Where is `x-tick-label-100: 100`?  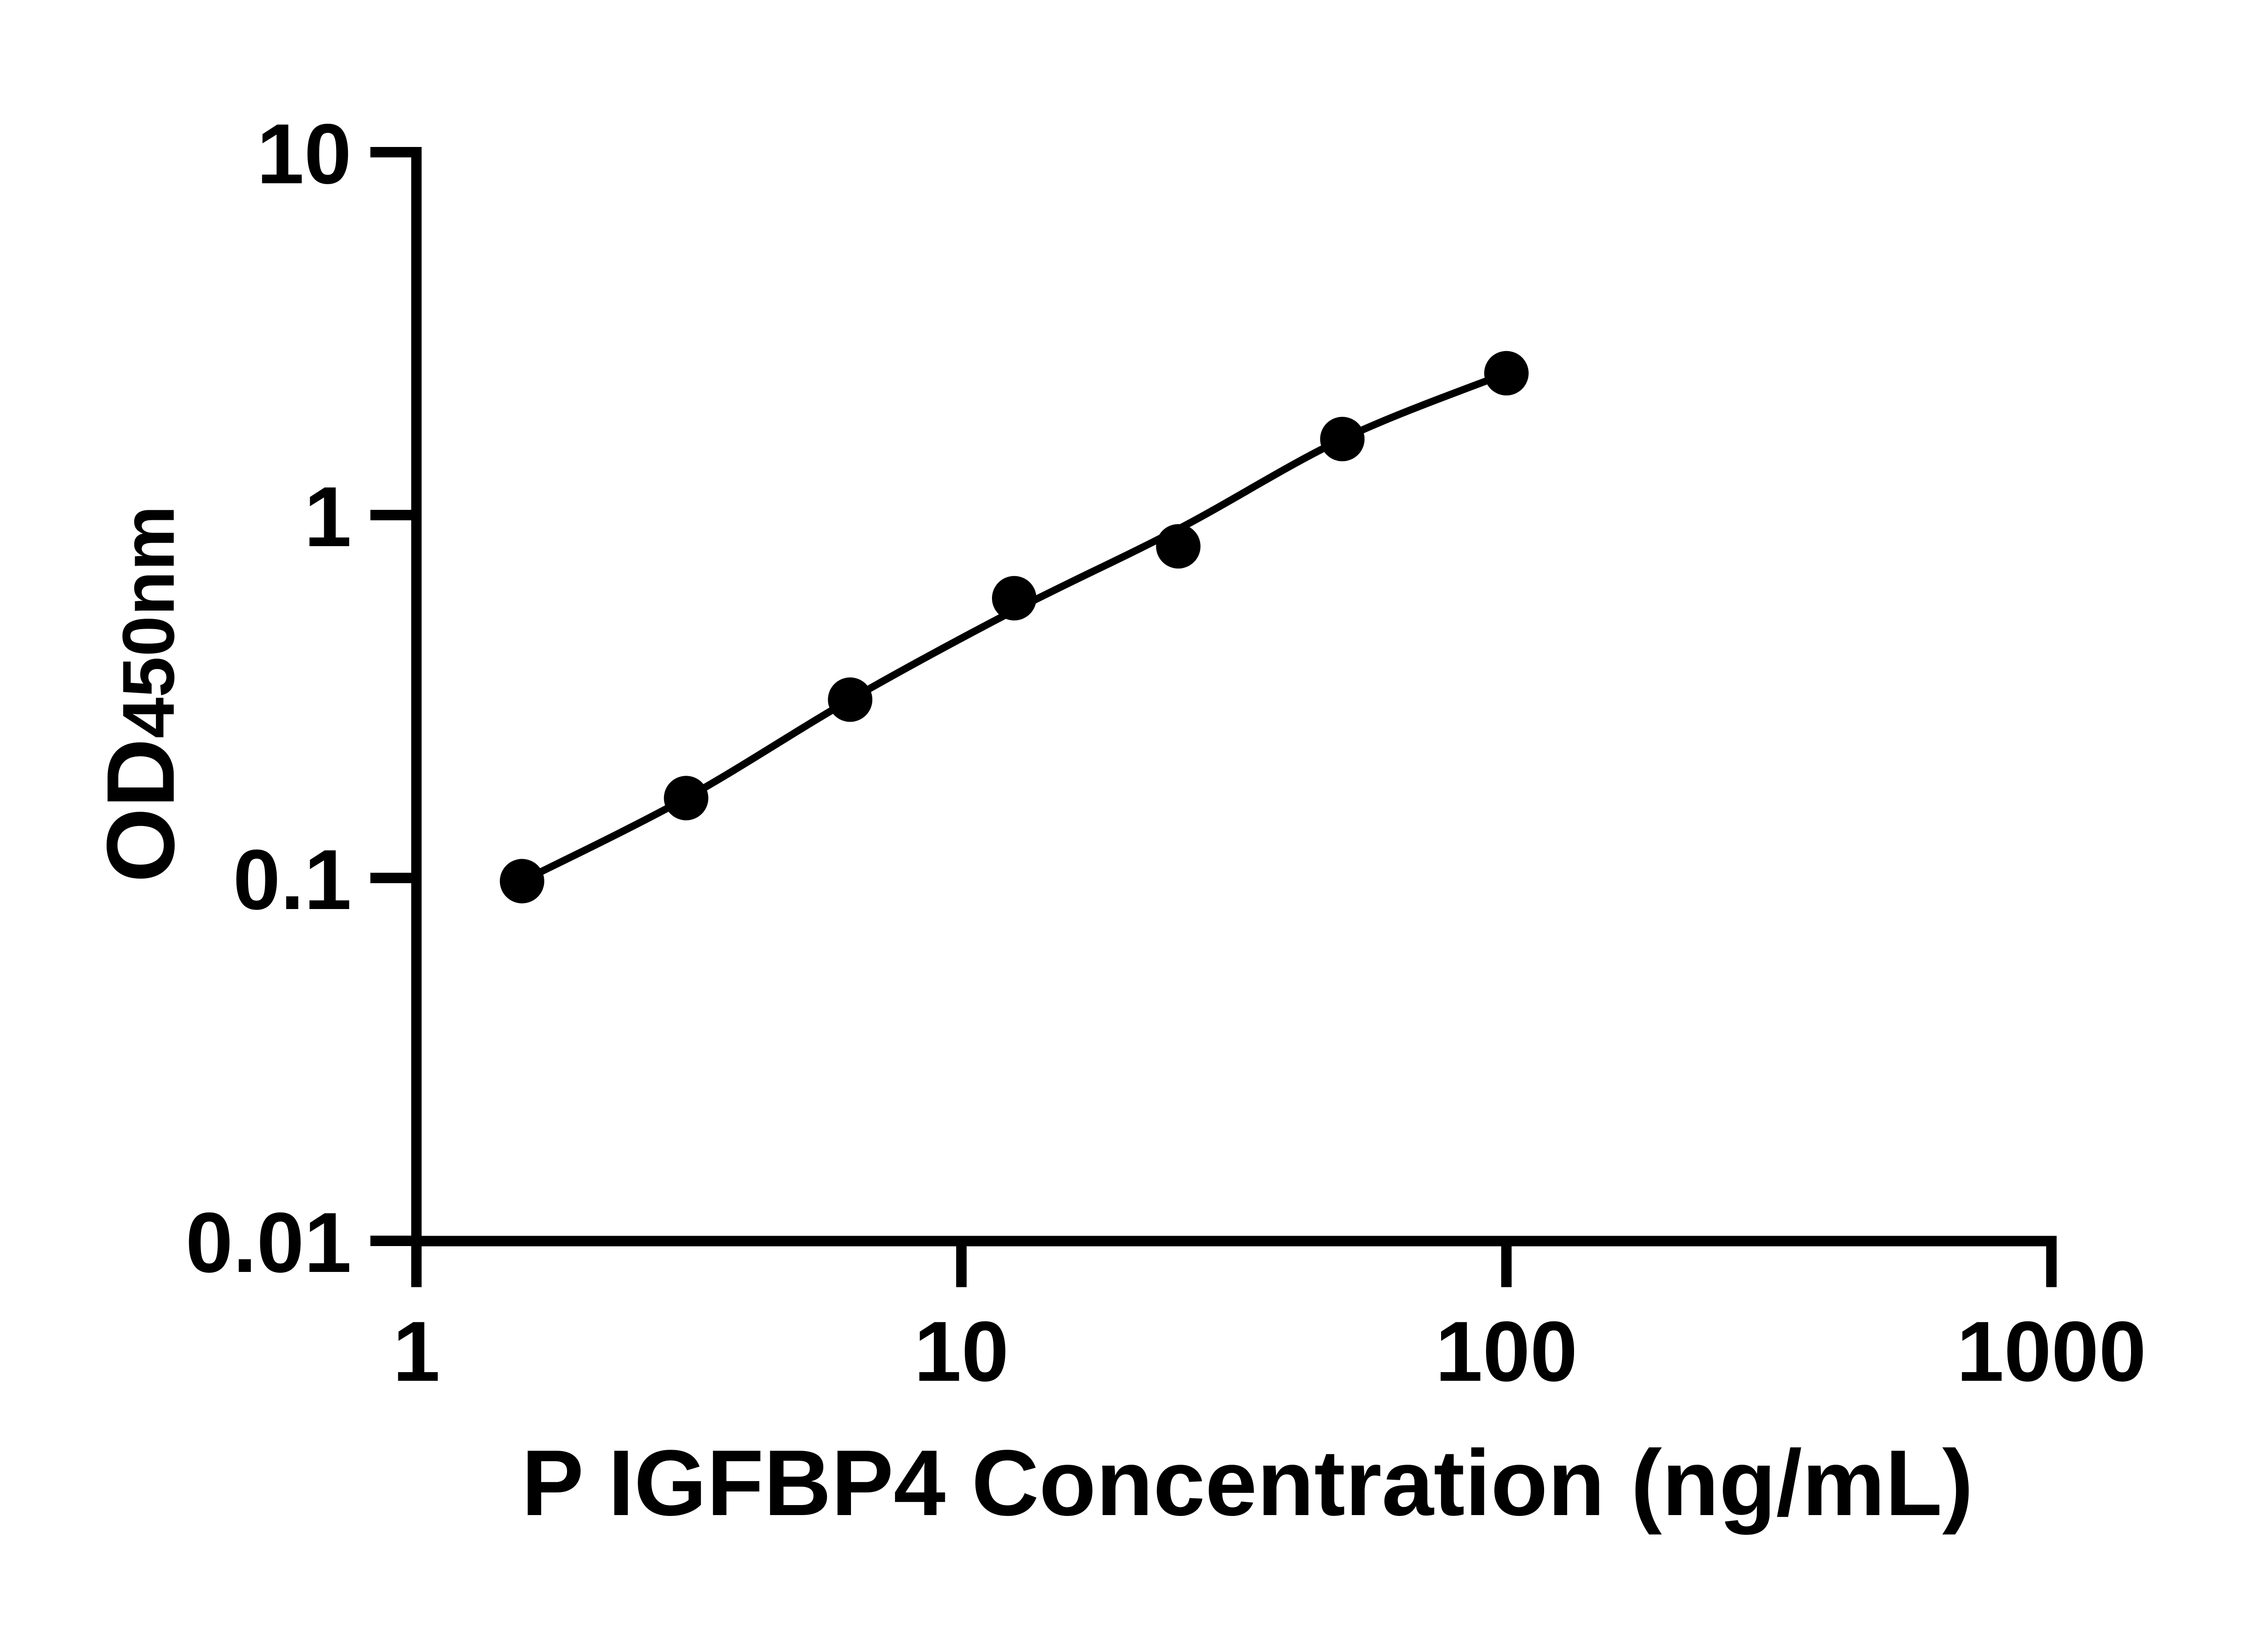
x-tick-label-100: 100 is located at coordinates (1507, 1351).